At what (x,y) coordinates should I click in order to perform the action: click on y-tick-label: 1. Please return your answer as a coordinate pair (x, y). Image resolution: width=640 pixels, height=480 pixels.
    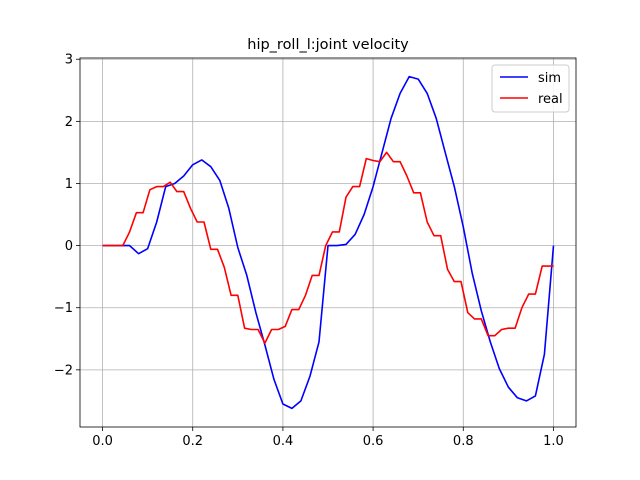
    Looking at the image, I should click on (69, 184).